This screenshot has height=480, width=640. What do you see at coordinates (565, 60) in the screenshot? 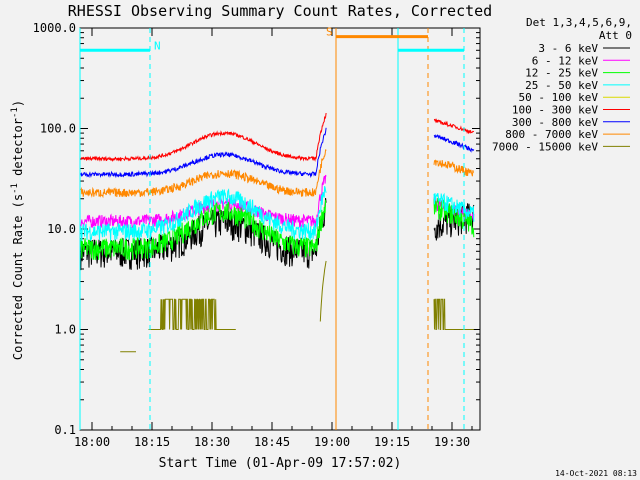
I see `legend-label: 6 - 12 keV` at bounding box center [565, 60].